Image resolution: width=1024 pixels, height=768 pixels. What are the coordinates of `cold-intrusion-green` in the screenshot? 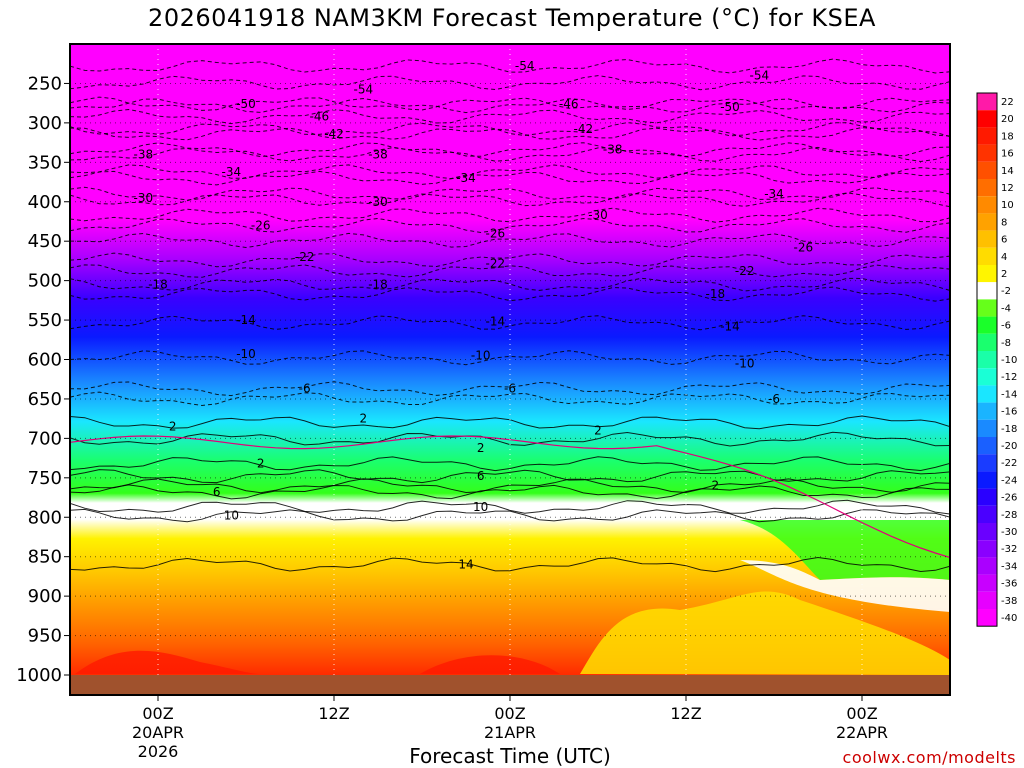 It's located at (845, 550).